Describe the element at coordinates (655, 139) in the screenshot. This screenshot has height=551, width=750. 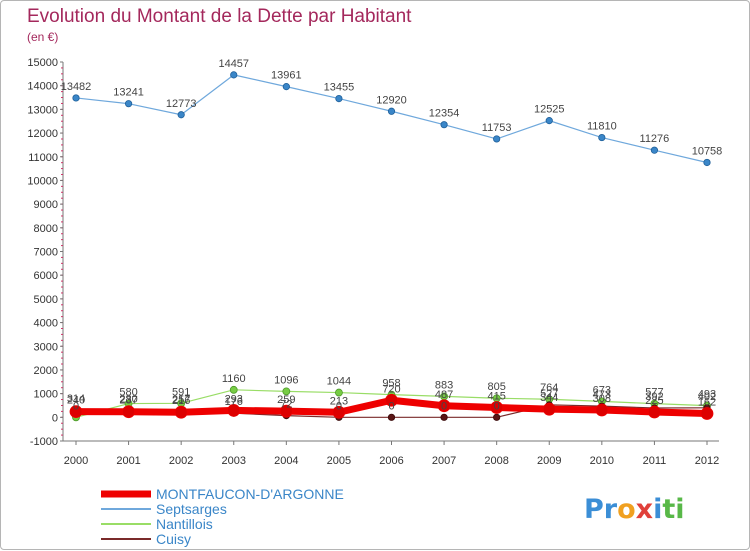
I see `data-label: 11276` at that location.